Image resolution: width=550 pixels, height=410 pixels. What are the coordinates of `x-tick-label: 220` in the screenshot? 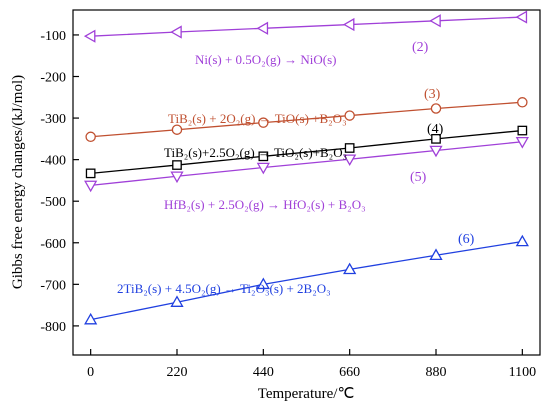 It's located at (176, 372).